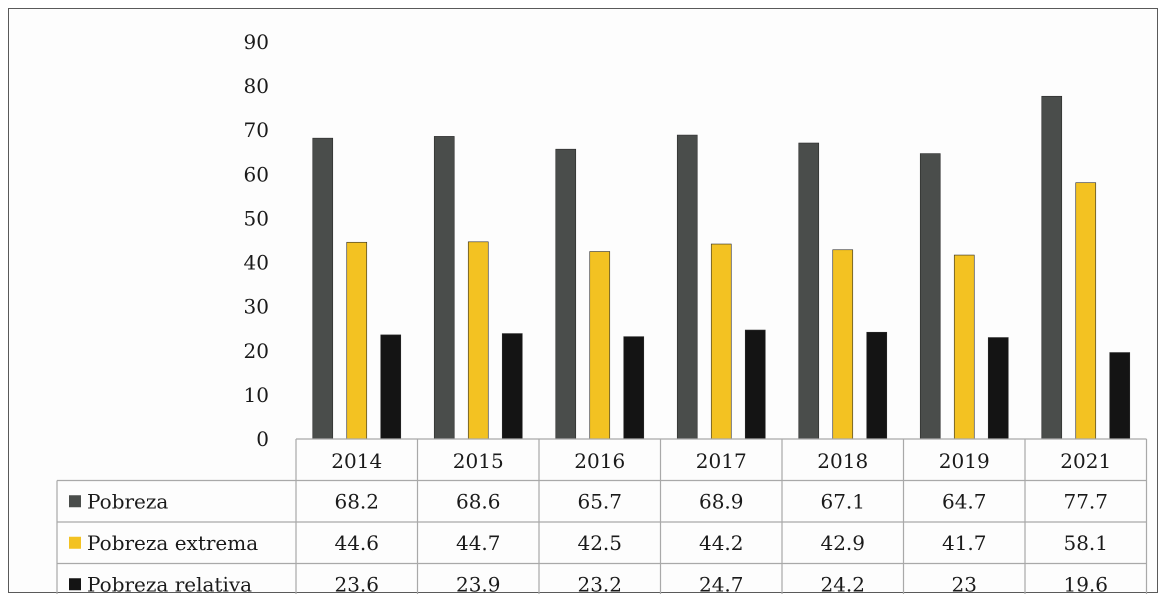  I want to click on y-tick-label: 60, so click(256, 174).